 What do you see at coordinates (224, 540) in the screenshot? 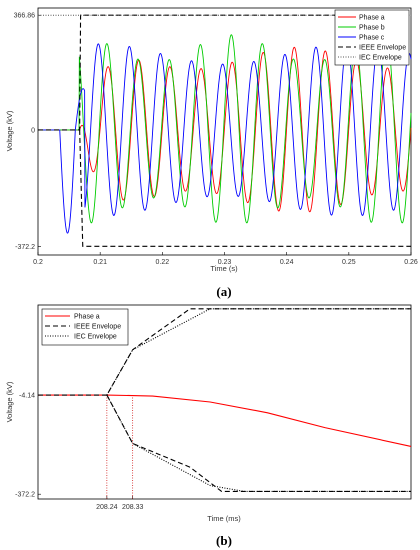
I see `chart-b-caption: (b)` at bounding box center [224, 540].